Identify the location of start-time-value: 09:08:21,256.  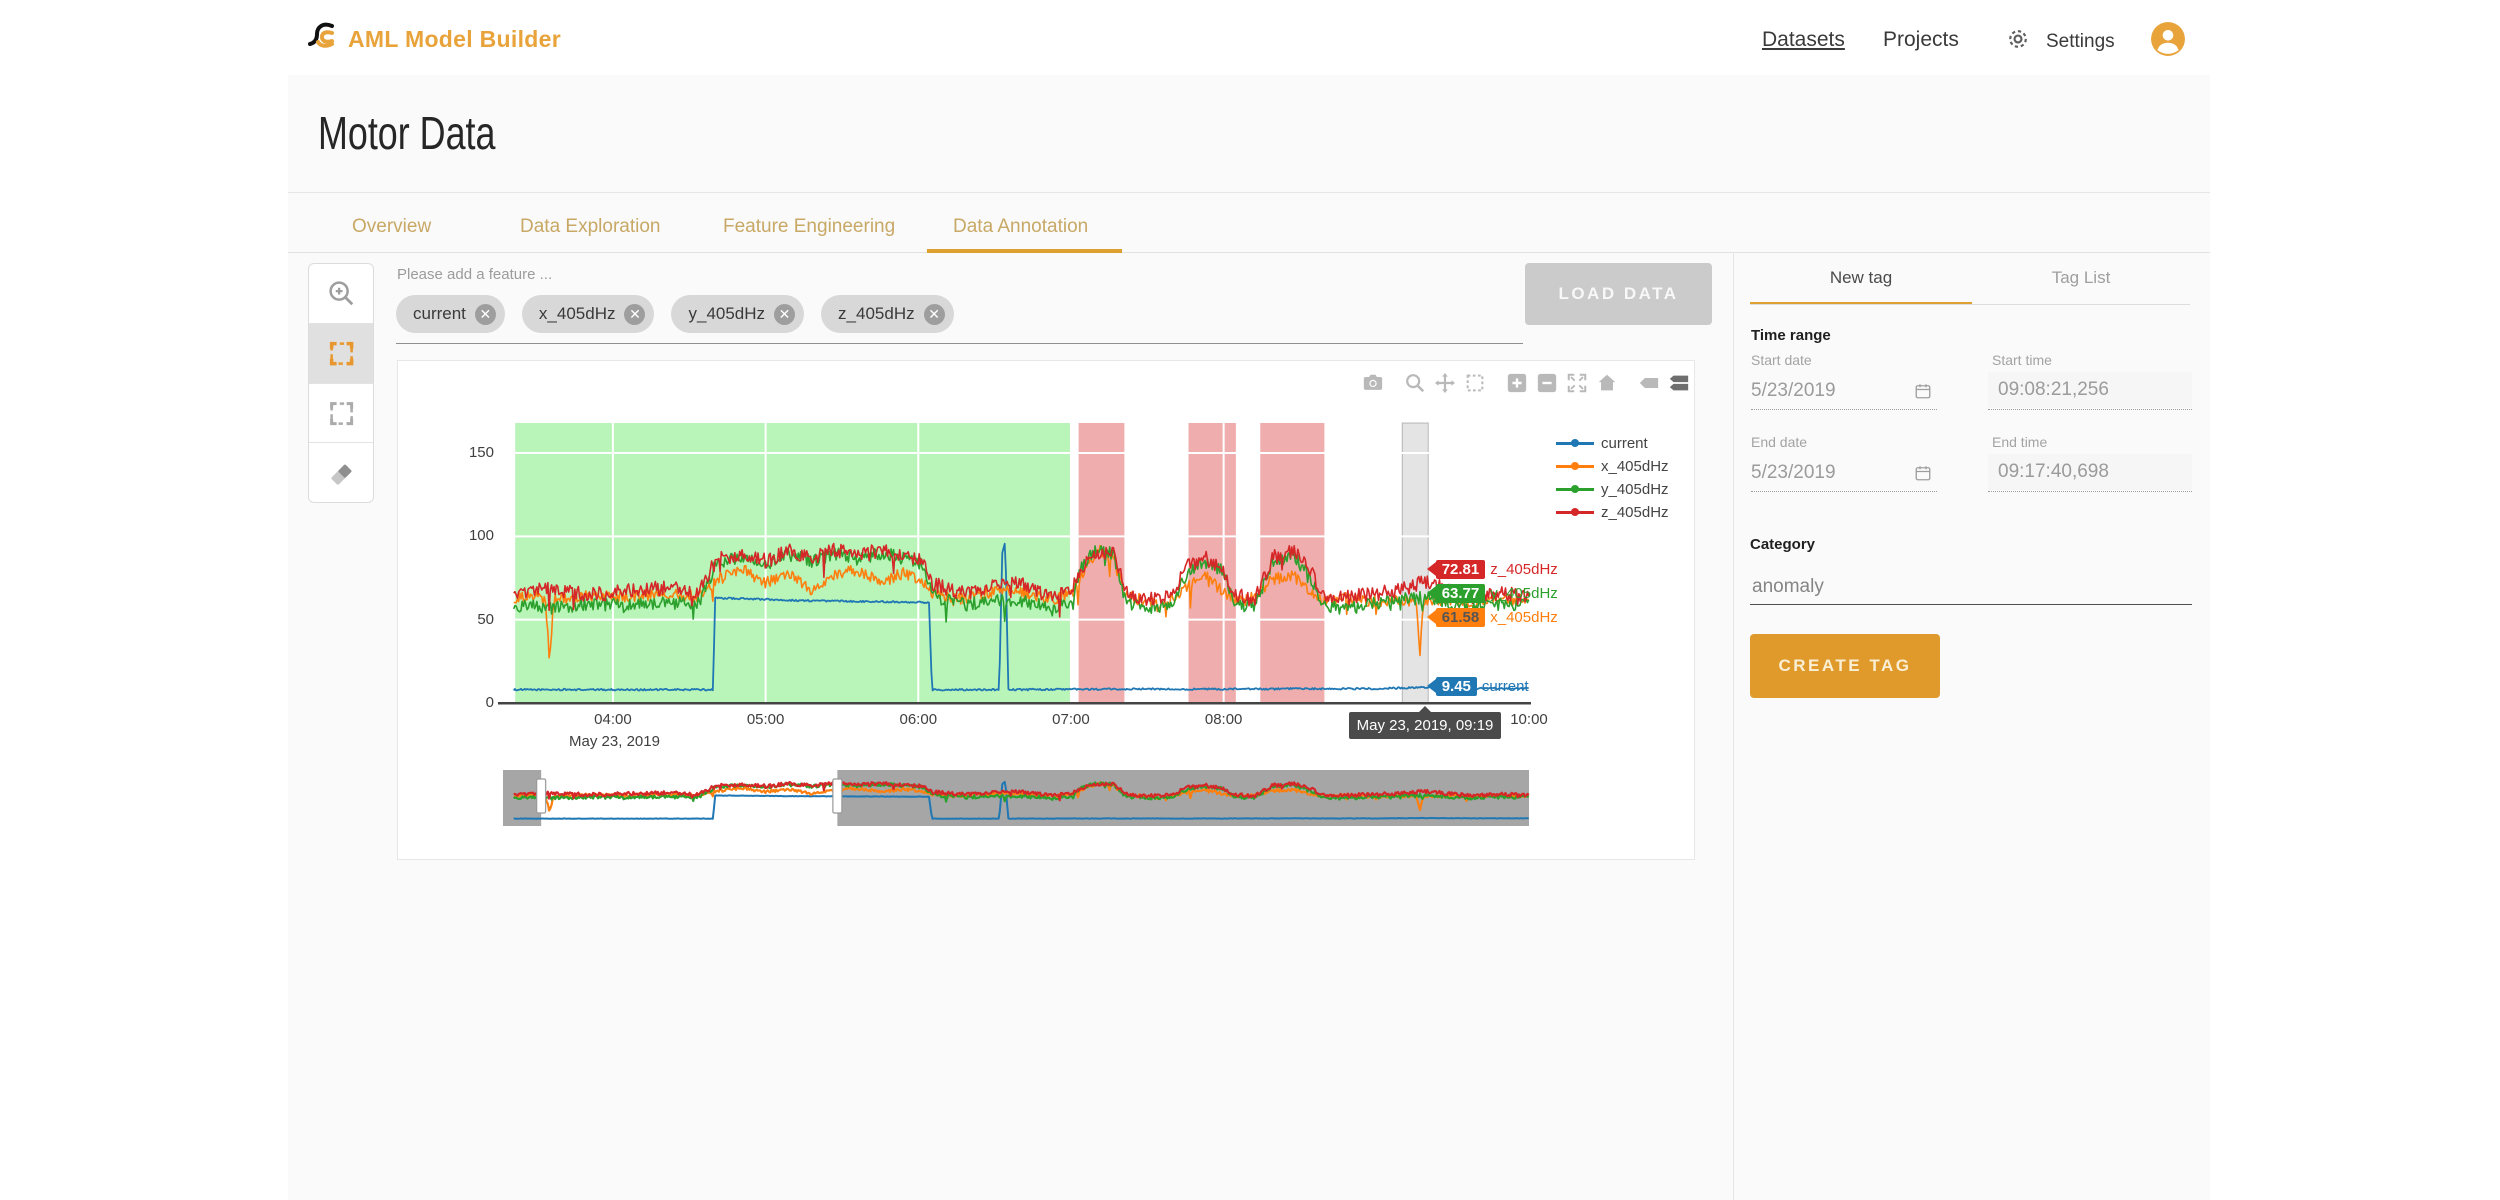
(2053, 389).